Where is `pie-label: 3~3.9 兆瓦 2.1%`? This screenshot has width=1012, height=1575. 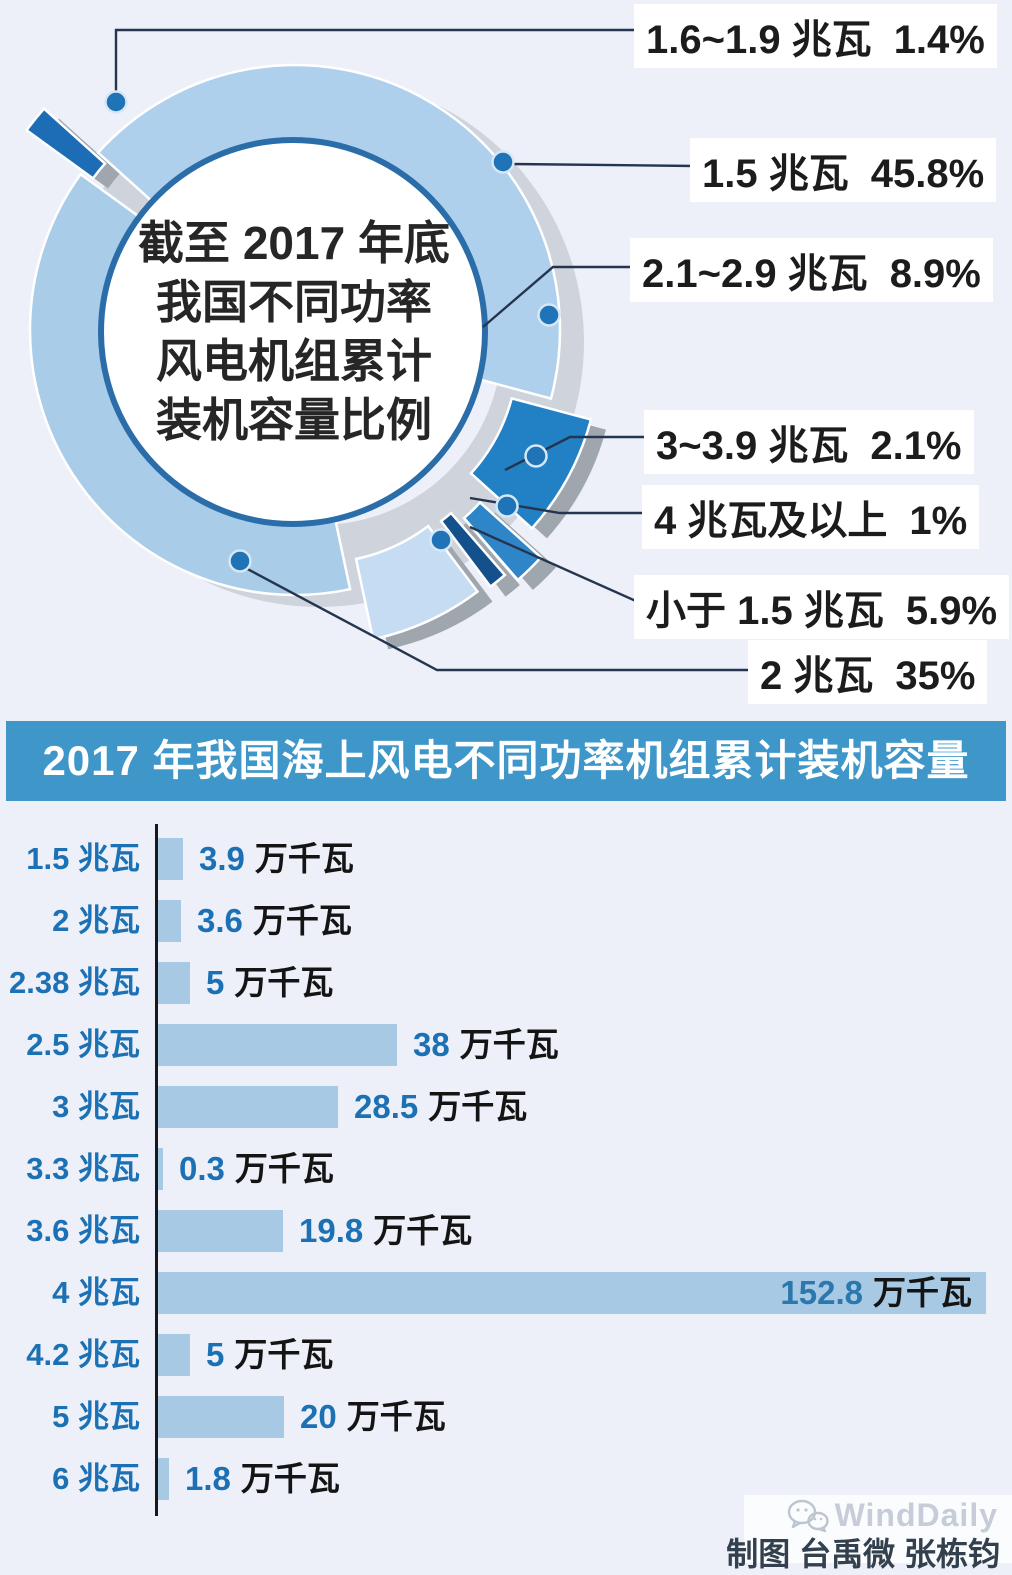
pie-label: 3~3.9 兆瓦 2.1% is located at coordinates (809, 442).